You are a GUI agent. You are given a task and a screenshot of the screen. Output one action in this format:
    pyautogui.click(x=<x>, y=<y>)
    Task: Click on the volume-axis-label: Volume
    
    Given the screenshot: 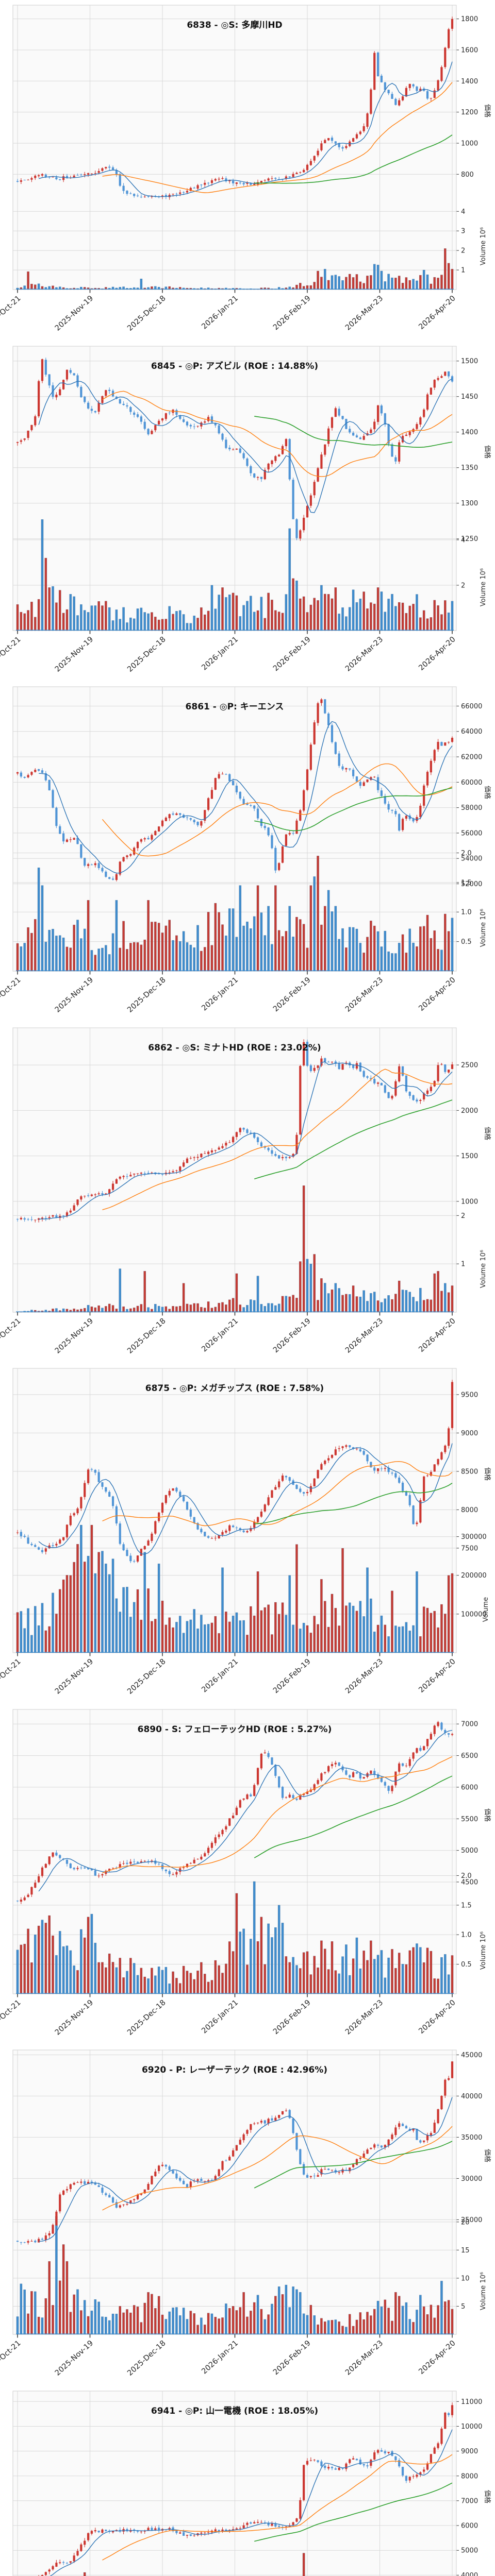 What is the action you would take?
    pyautogui.click(x=486, y=1609)
    